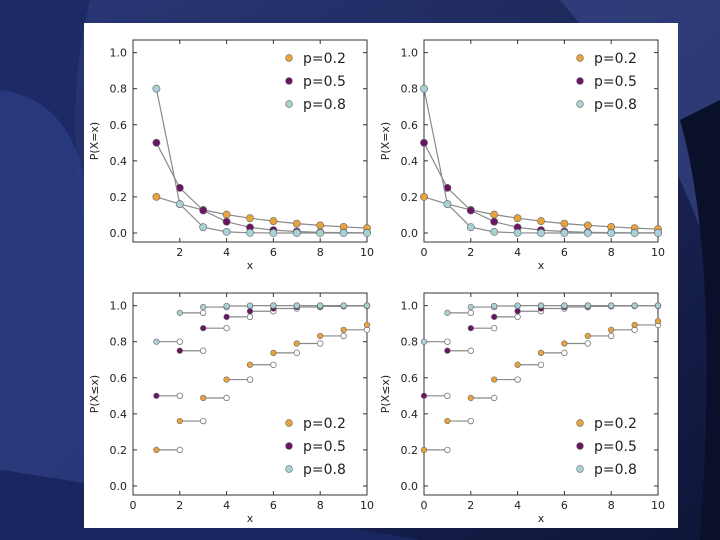 The width and height of the screenshot is (720, 540). Describe the element at coordinates (700, 320) in the screenshot. I see `background-swirl-edge` at that location.